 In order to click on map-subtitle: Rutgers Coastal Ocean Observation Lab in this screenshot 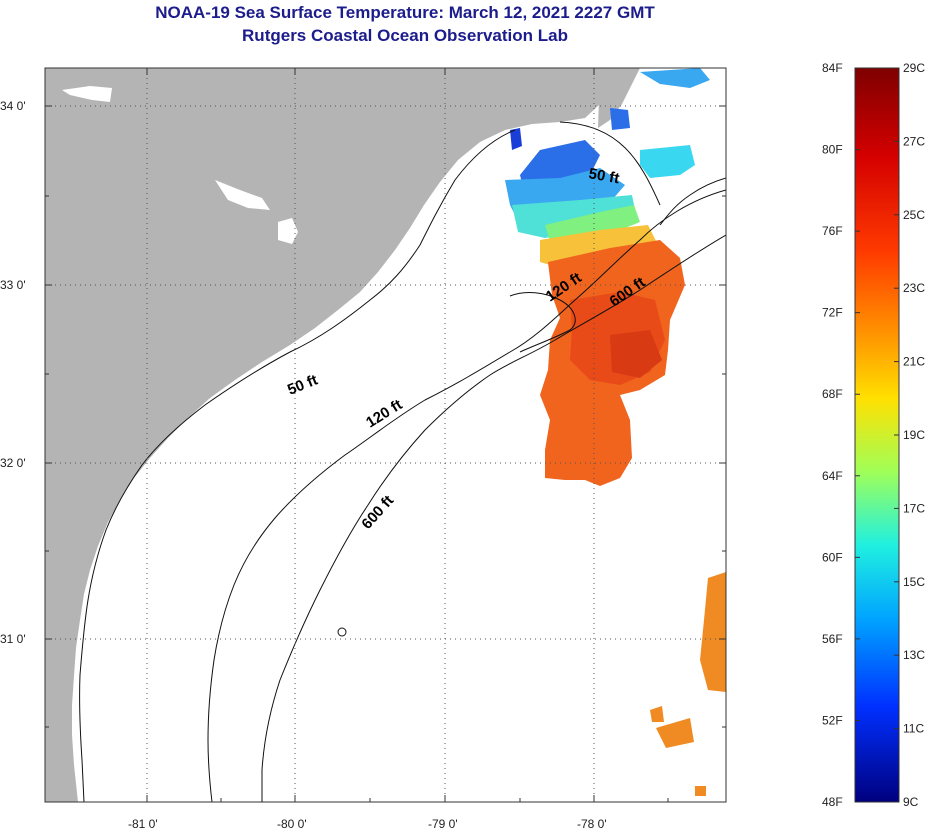, I will do `click(405, 35)`.